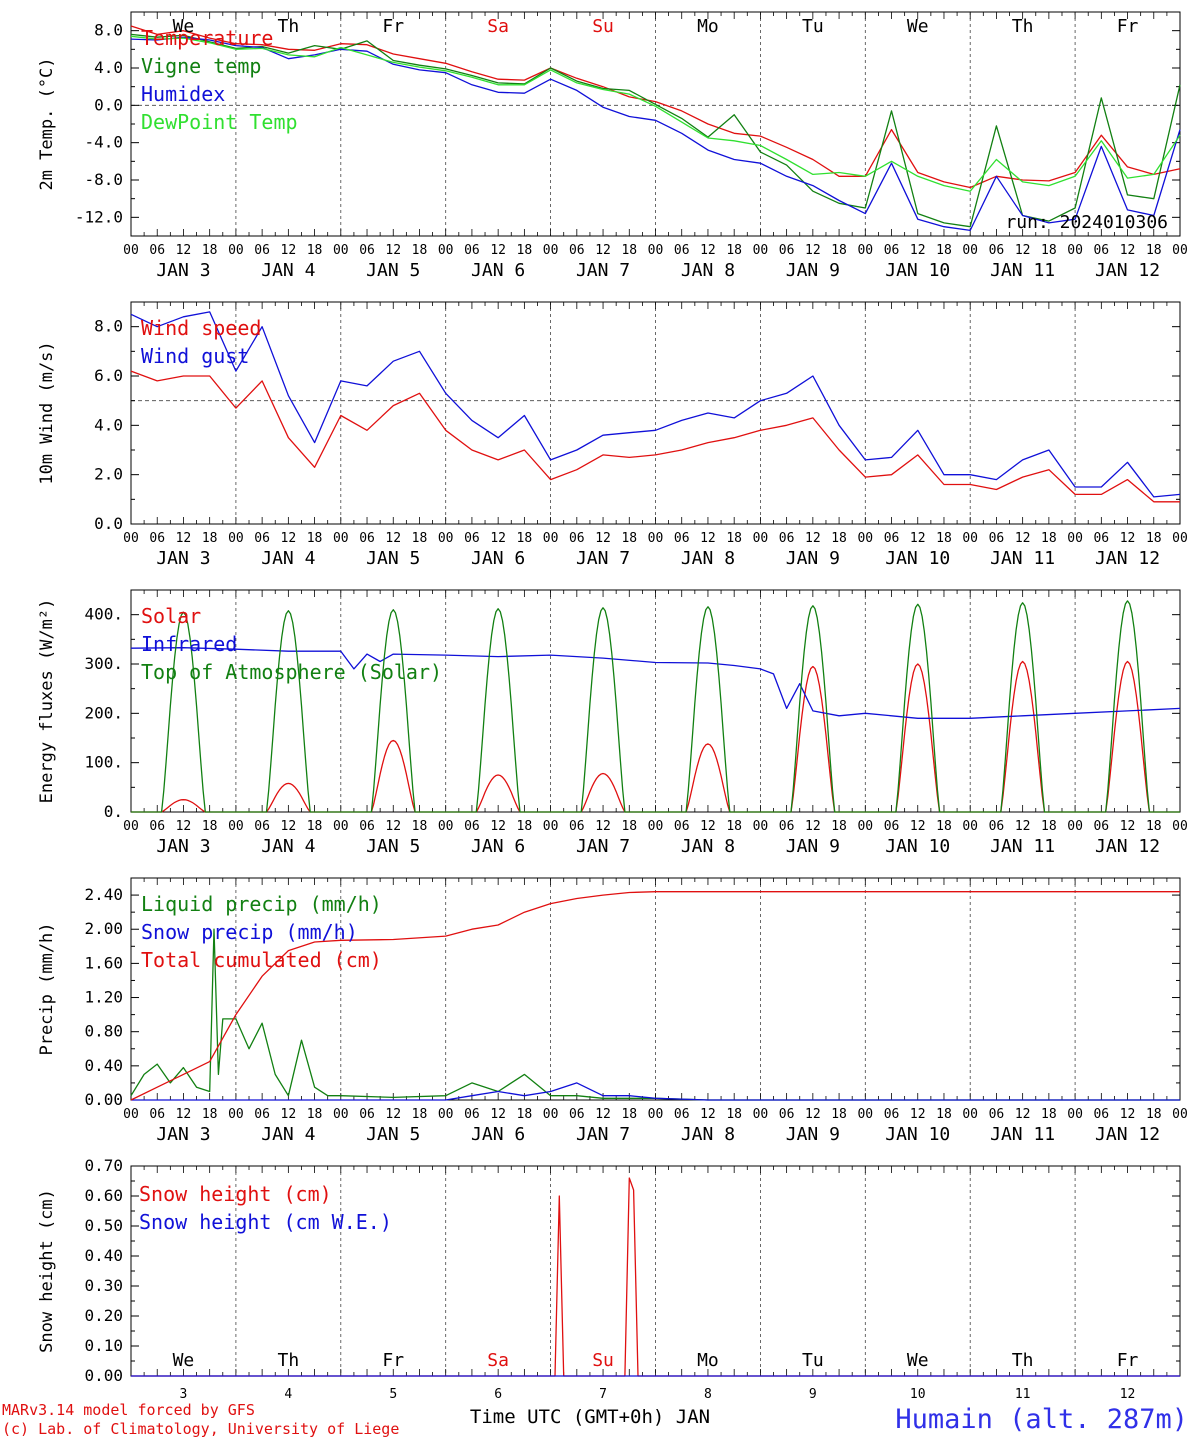  I want to click on y-tick-label: 2.0, so click(108, 474).